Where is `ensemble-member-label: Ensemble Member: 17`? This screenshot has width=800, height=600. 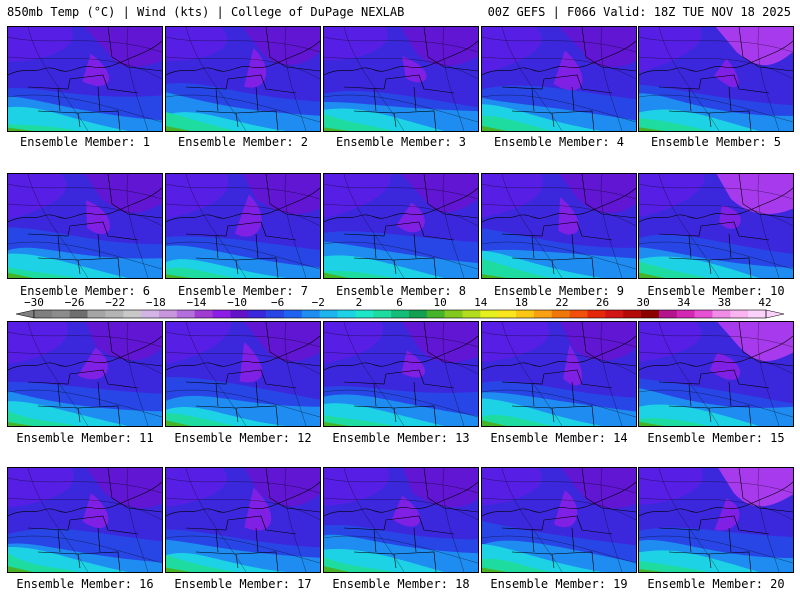 ensemble-member-label: Ensemble Member: 17 is located at coordinates (243, 584).